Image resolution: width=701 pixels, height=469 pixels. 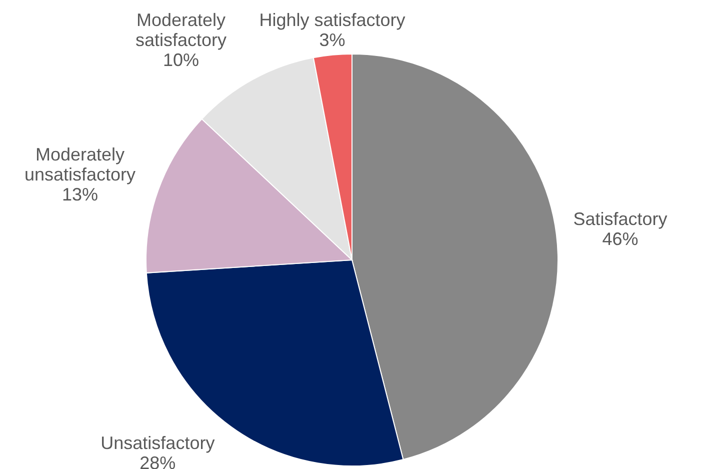 What do you see at coordinates (181, 60) in the screenshot?
I see `data-label: 10%` at bounding box center [181, 60].